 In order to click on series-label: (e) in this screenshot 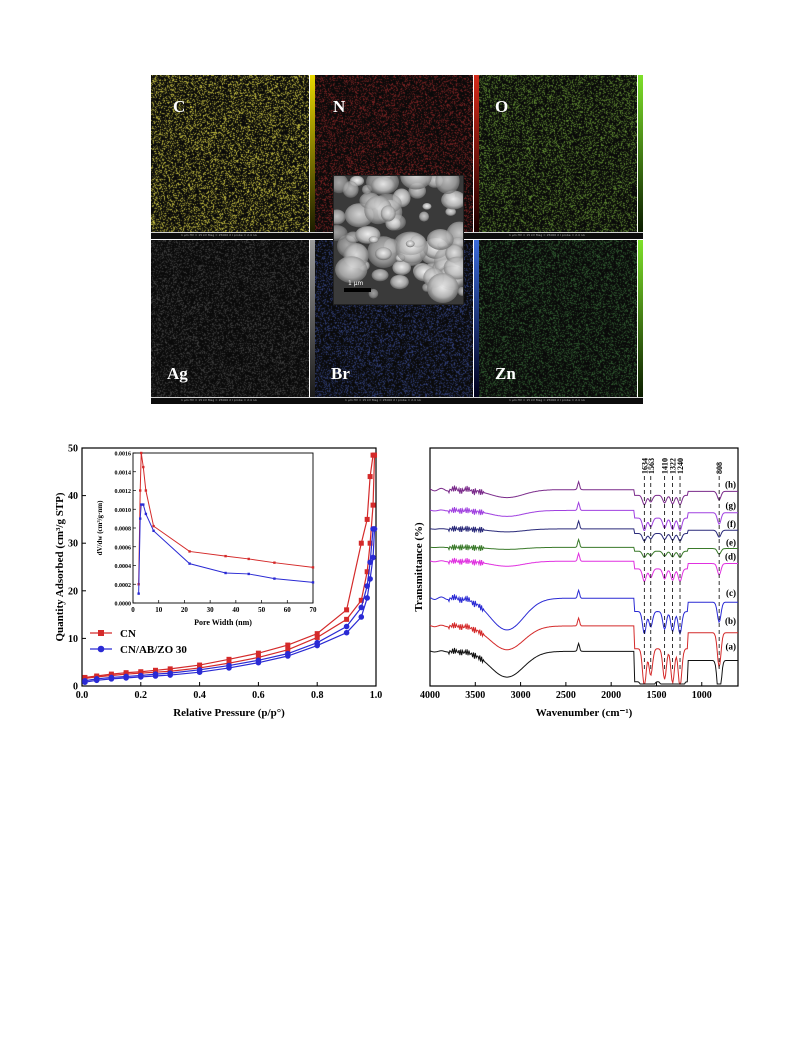, I will do `click(731, 542)`.